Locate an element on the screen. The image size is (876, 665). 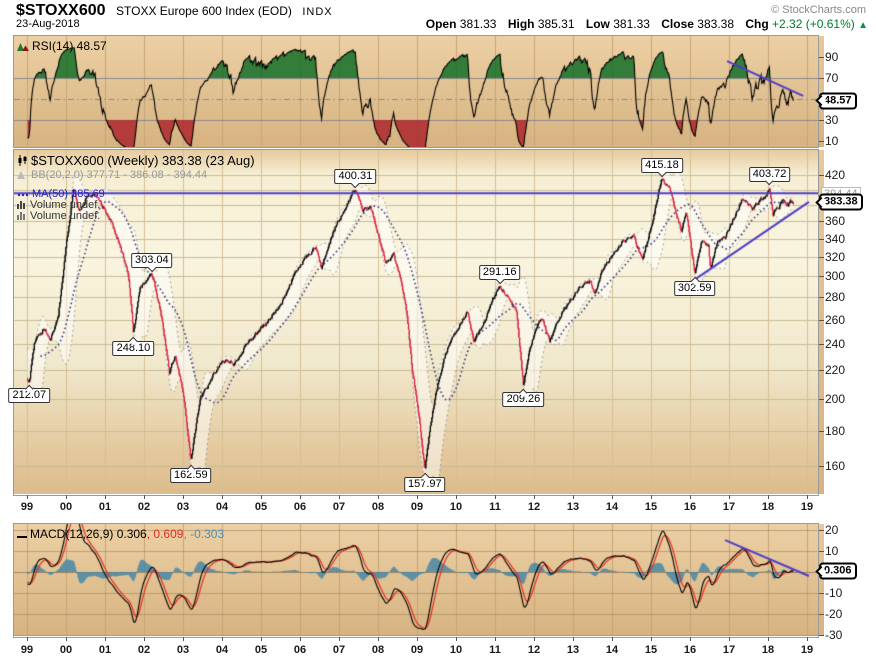
x-axis-label: 16 is located at coordinates (690, 650).